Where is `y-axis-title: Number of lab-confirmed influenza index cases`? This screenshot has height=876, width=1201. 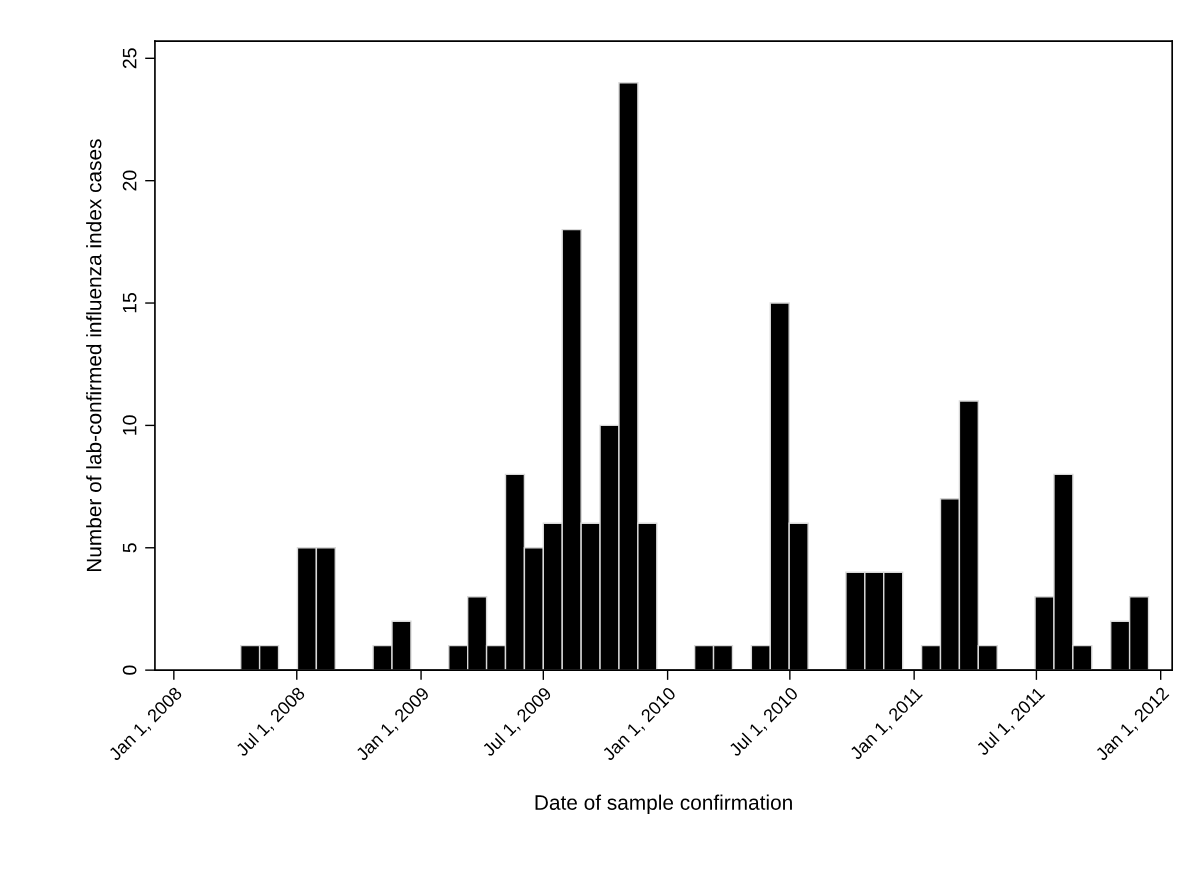
y-axis-title: Number of lab-confirmed influenza index cases is located at coordinates (94, 355).